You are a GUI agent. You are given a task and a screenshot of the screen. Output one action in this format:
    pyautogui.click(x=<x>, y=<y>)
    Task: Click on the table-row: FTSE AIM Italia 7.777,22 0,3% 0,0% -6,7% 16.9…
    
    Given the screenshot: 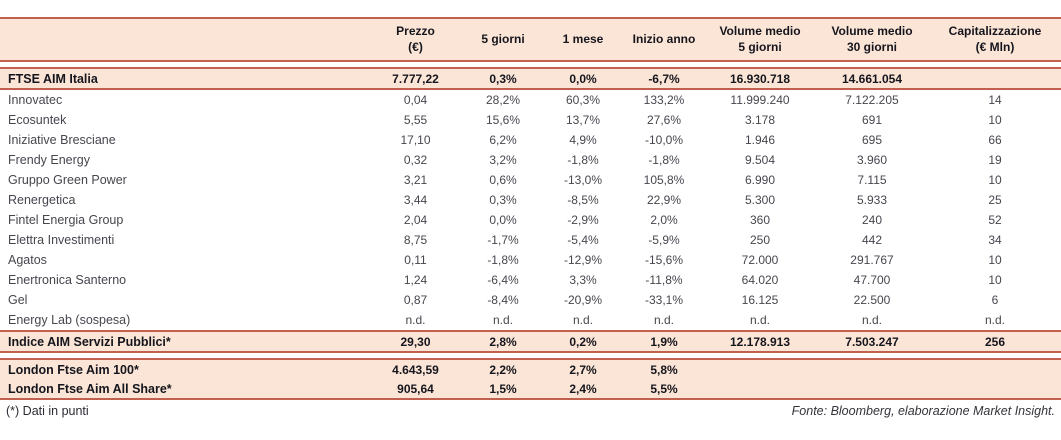 What is the action you would take?
    pyautogui.click(x=530, y=78)
    